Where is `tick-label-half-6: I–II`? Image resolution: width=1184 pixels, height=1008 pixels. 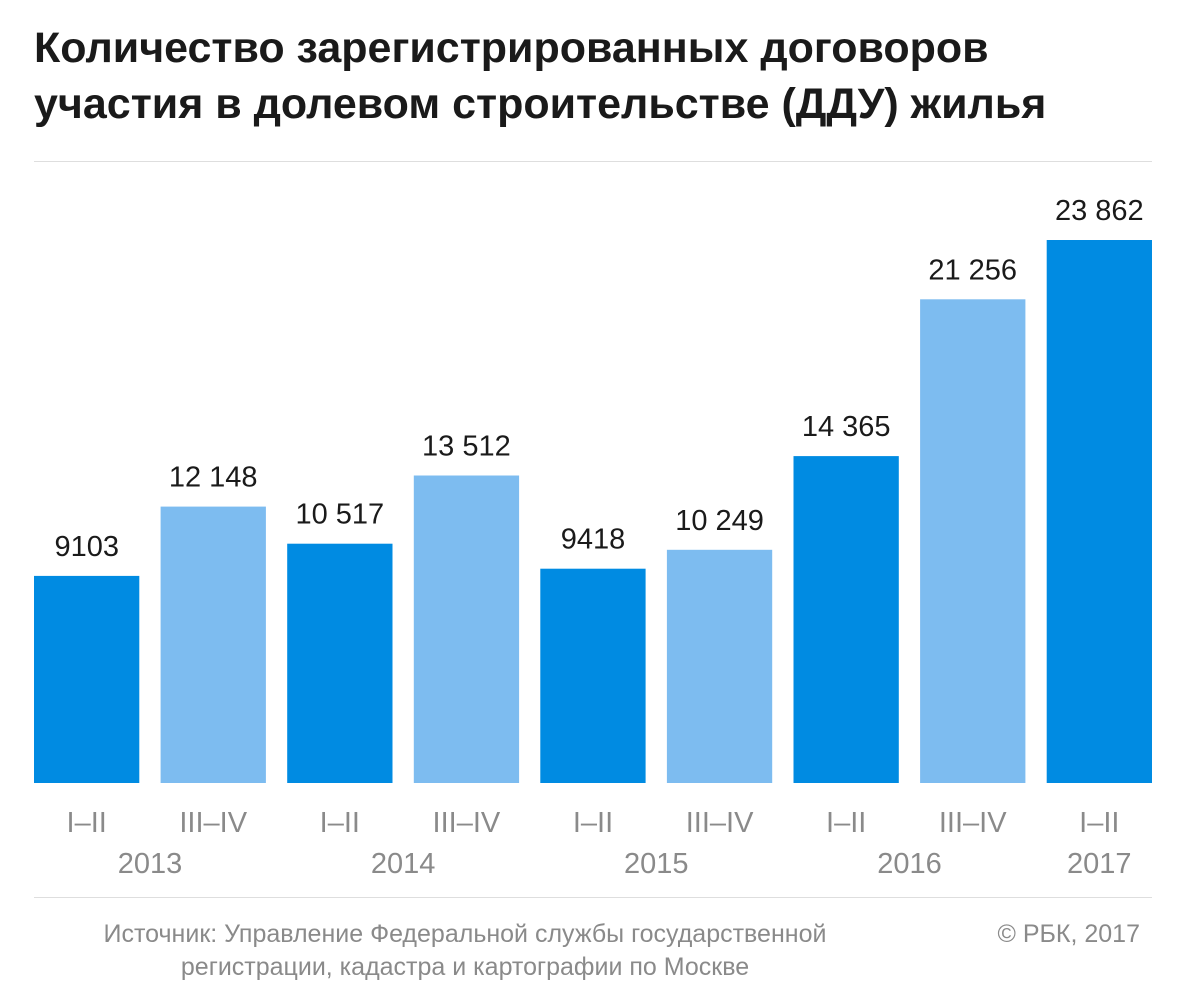
tick-label-half-6: I–II is located at coordinates (846, 823).